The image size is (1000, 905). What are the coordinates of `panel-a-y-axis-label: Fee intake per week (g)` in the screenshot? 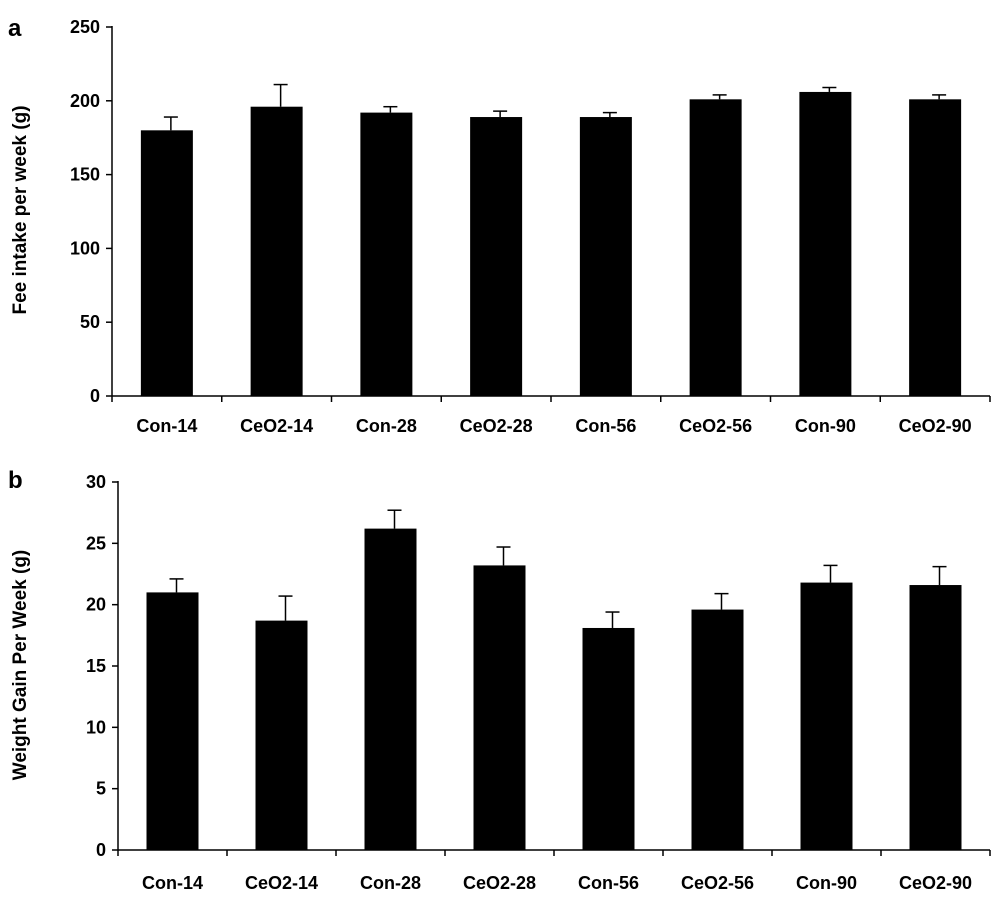 It's located at (20, 209).